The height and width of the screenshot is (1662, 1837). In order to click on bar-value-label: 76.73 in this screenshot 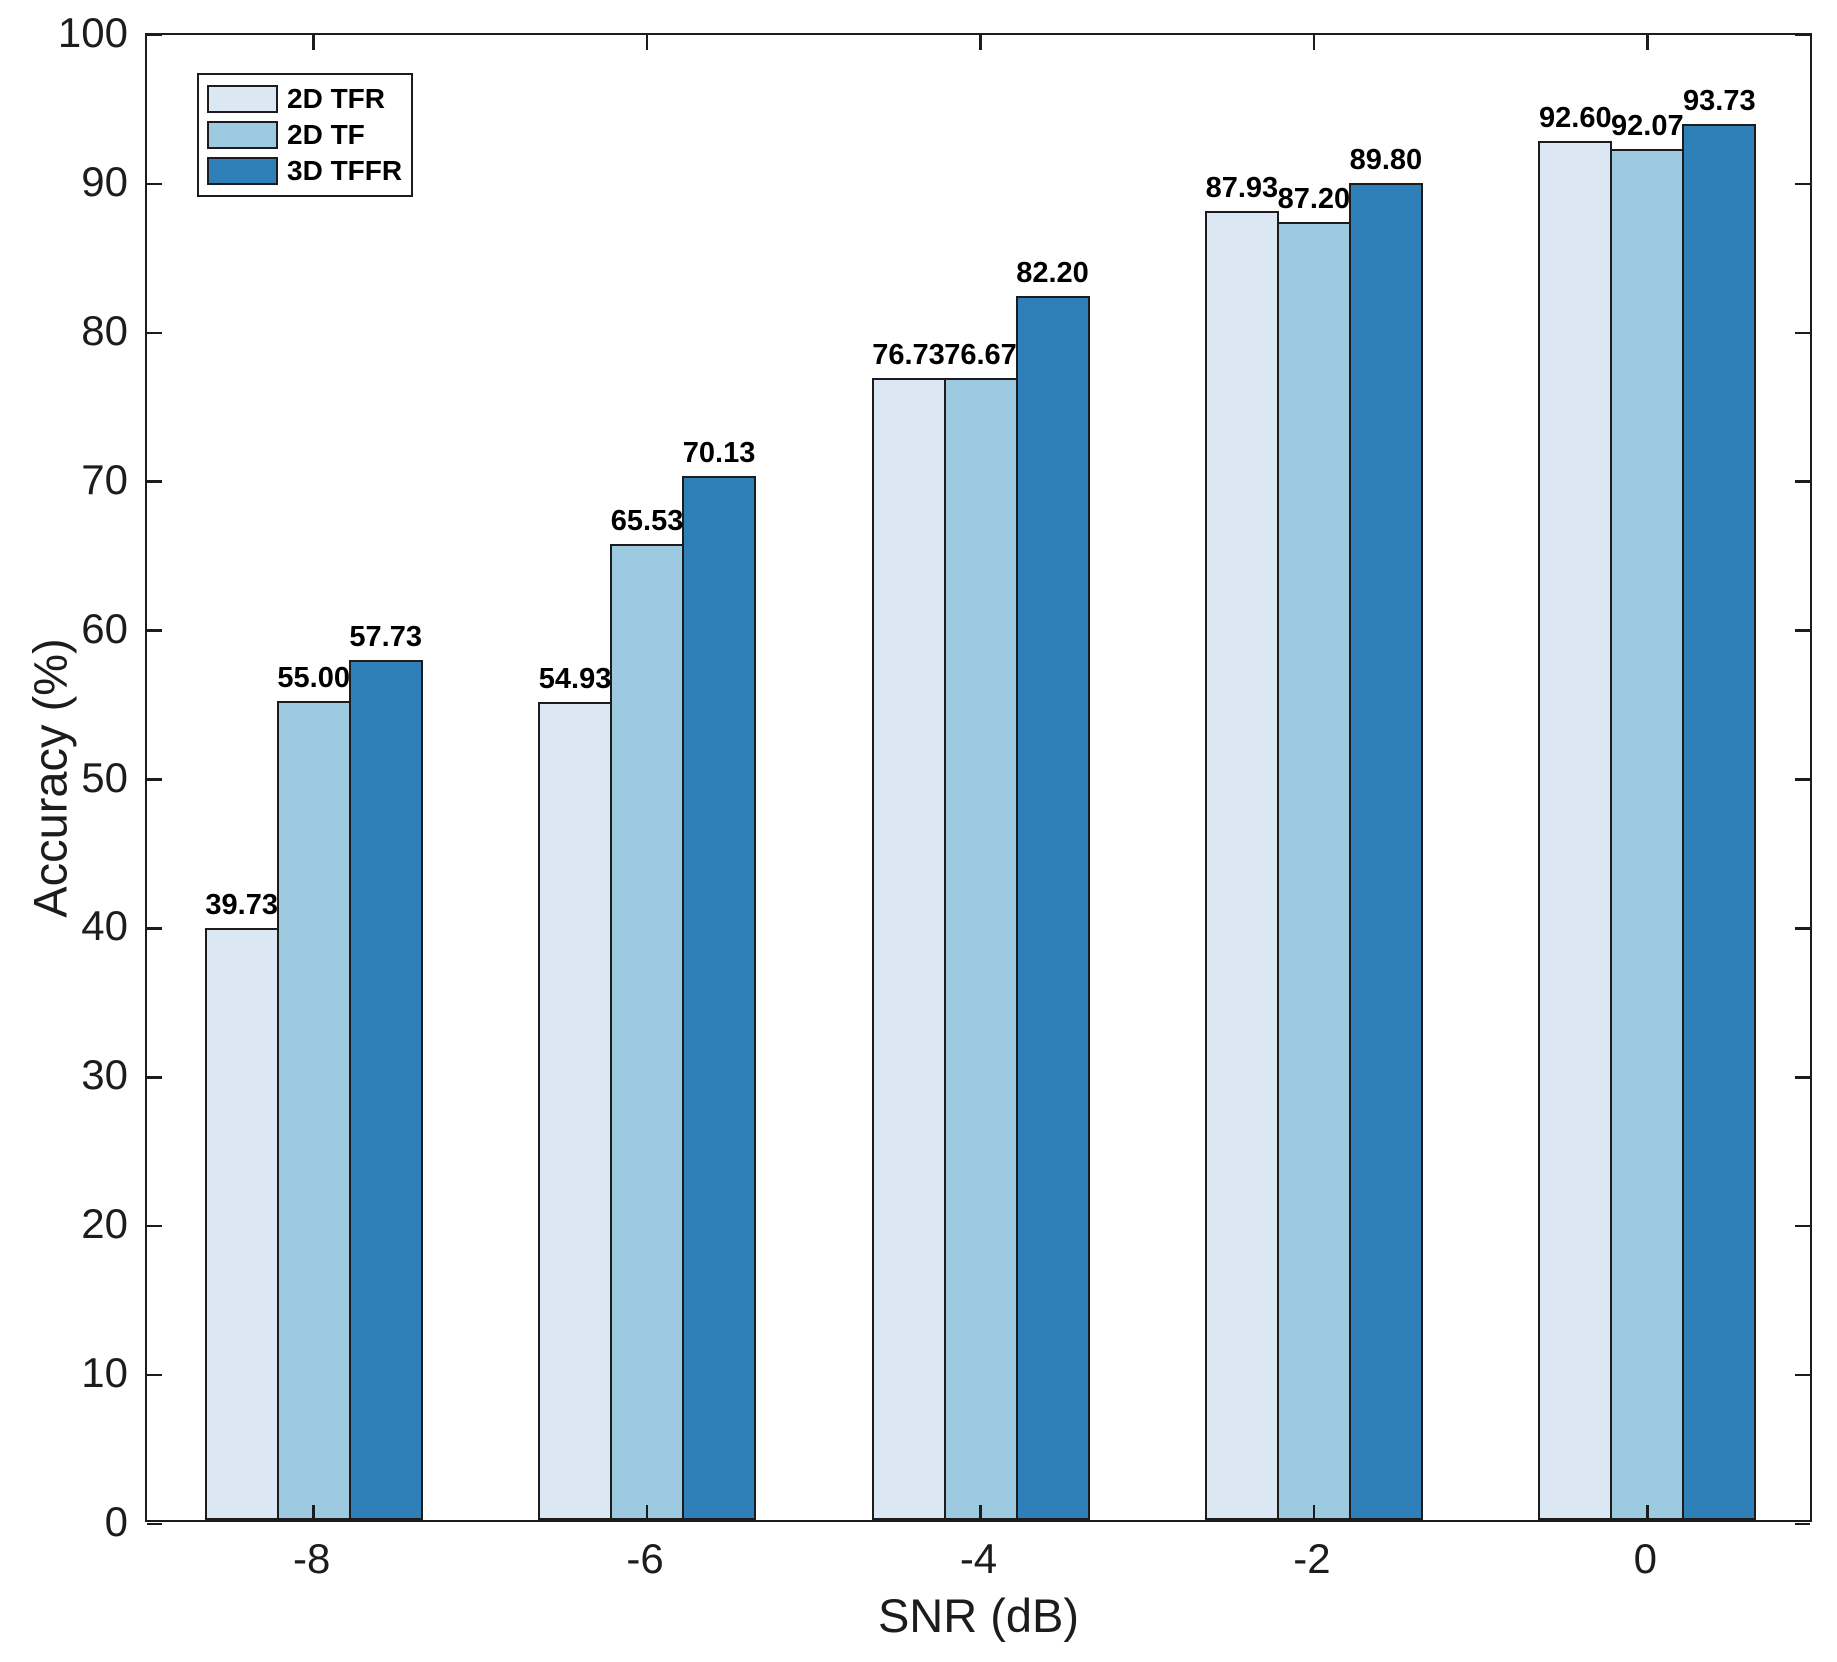, I will do `click(908, 354)`.